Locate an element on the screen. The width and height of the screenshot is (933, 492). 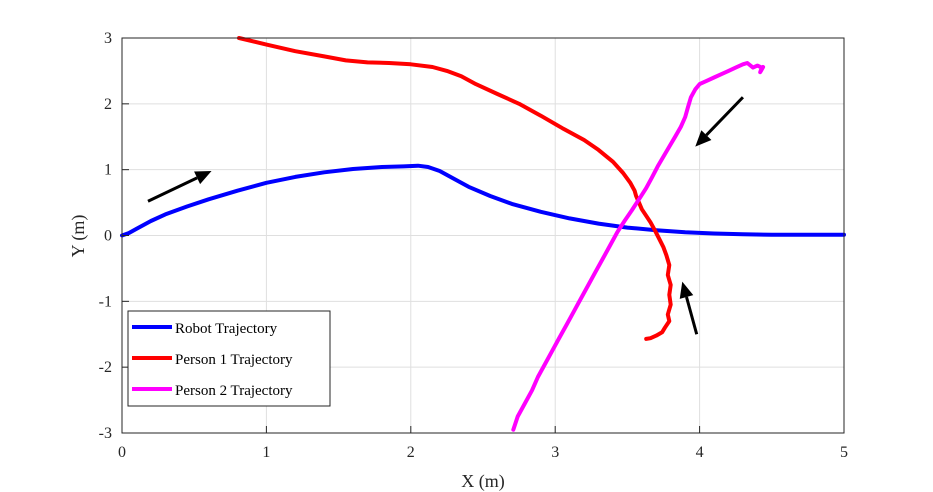
robot-trajectory-line is located at coordinates (483, 200).